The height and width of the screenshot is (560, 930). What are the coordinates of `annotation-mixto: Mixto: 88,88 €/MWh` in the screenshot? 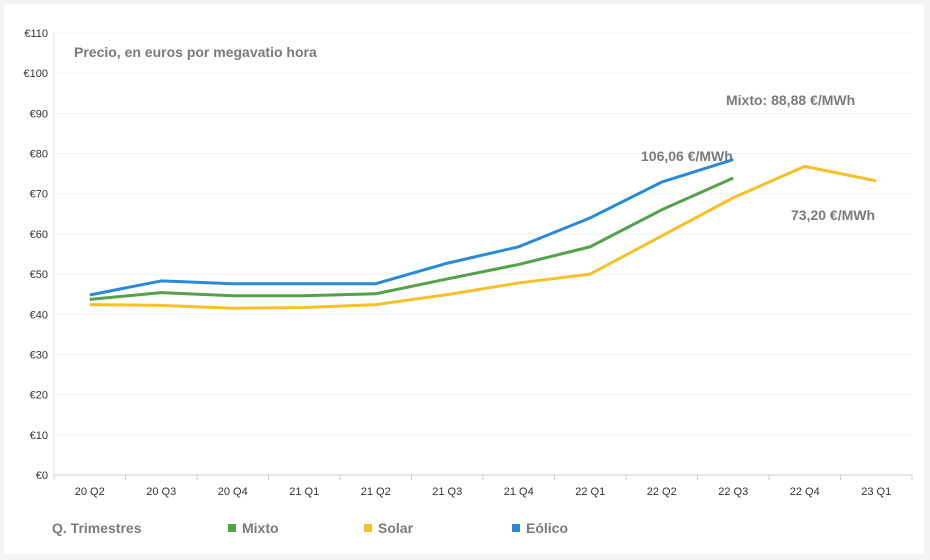 It's located at (790, 100).